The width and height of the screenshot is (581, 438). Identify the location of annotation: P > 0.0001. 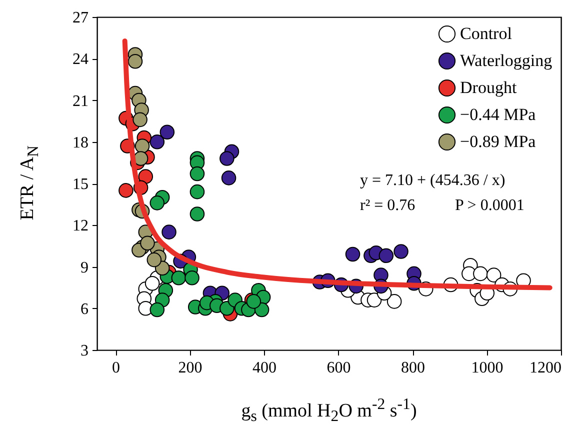
(489, 205).